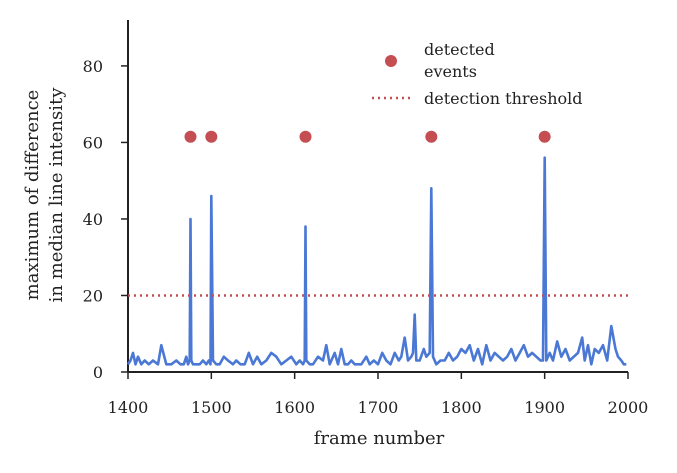 The width and height of the screenshot is (677, 473). Describe the element at coordinates (128, 407) in the screenshot. I see `x-tick-label: 1400` at that location.